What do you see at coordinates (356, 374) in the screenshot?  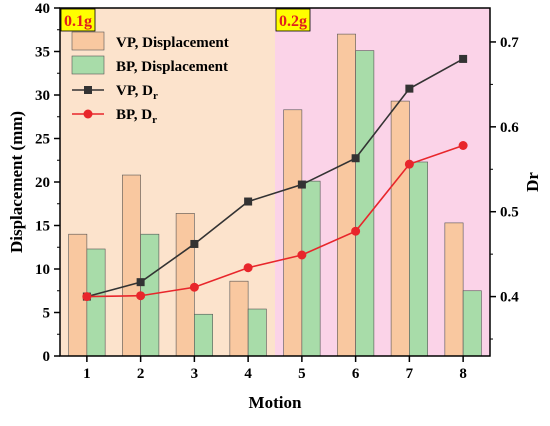 I see `x-tick-label-6: 6` at bounding box center [356, 374].